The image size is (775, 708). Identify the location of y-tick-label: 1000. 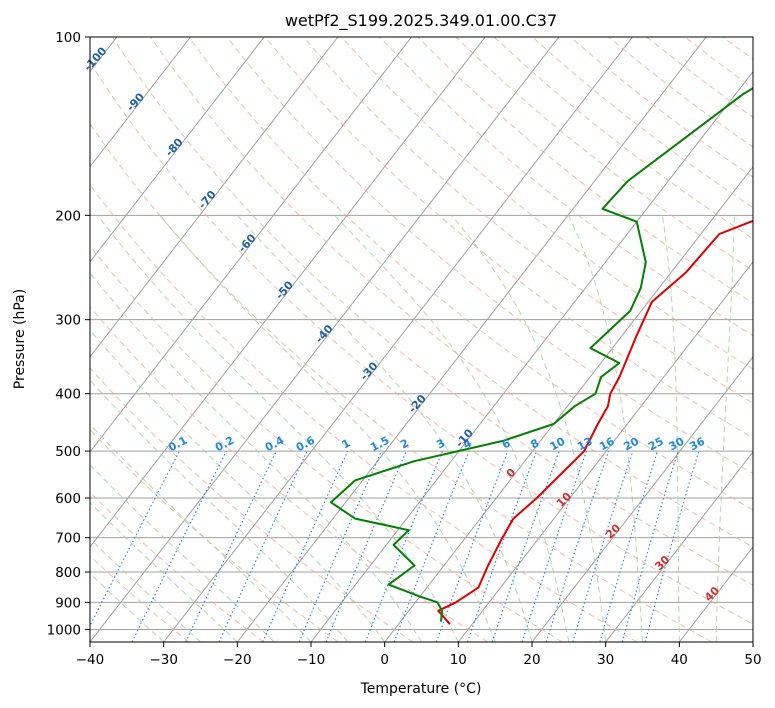
(64, 630).